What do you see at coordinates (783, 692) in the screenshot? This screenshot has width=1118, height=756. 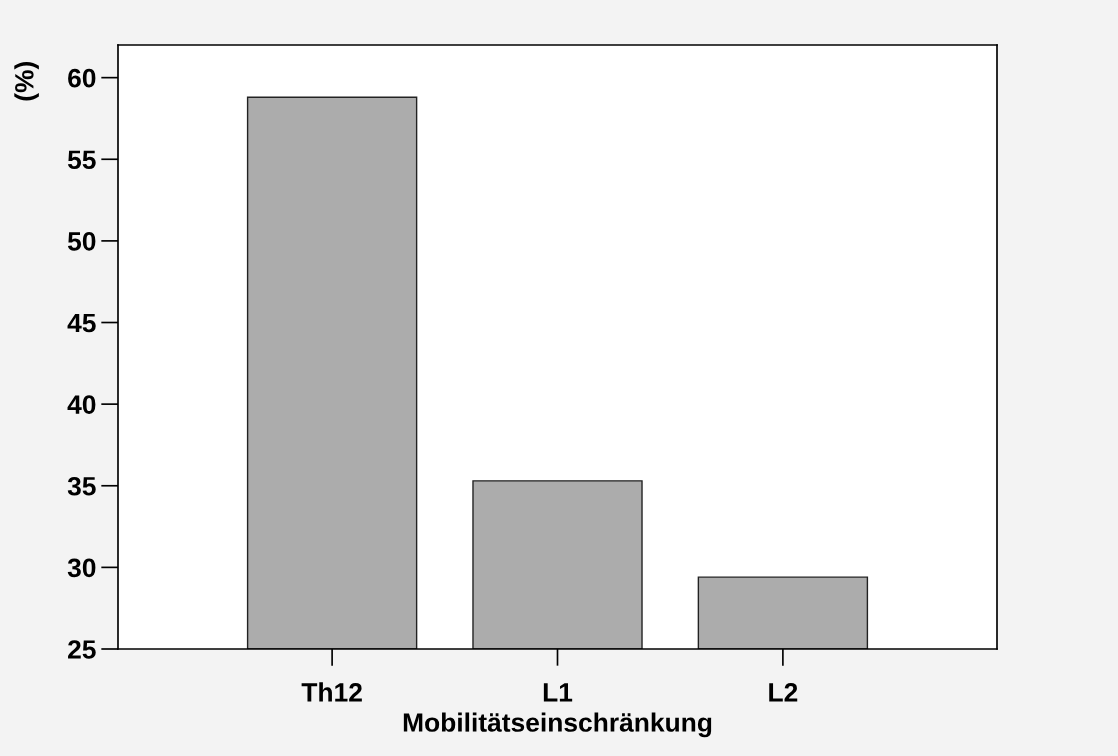 I see `x-tick-label: L2` at bounding box center [783, 692].